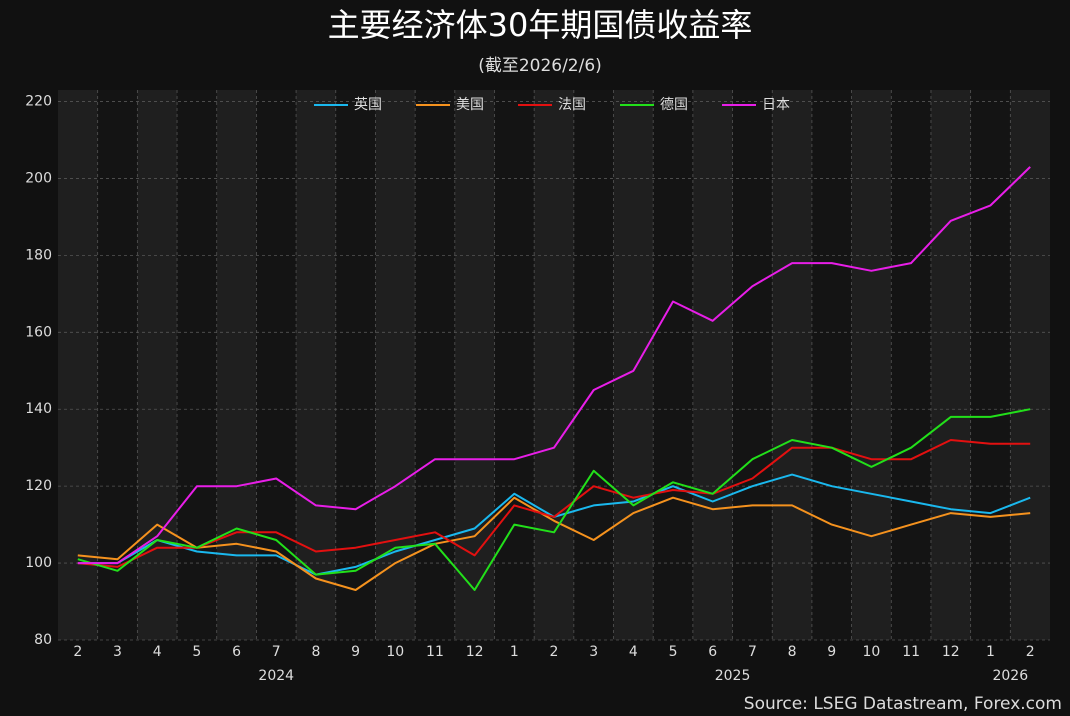 Image resolution: width=1070 pixels, height=716 pixels. Describe the element at coordinates (903, 704) in the screenshot. I see `source-note: Source: LSEG Datastream, Forex.com` at that location.